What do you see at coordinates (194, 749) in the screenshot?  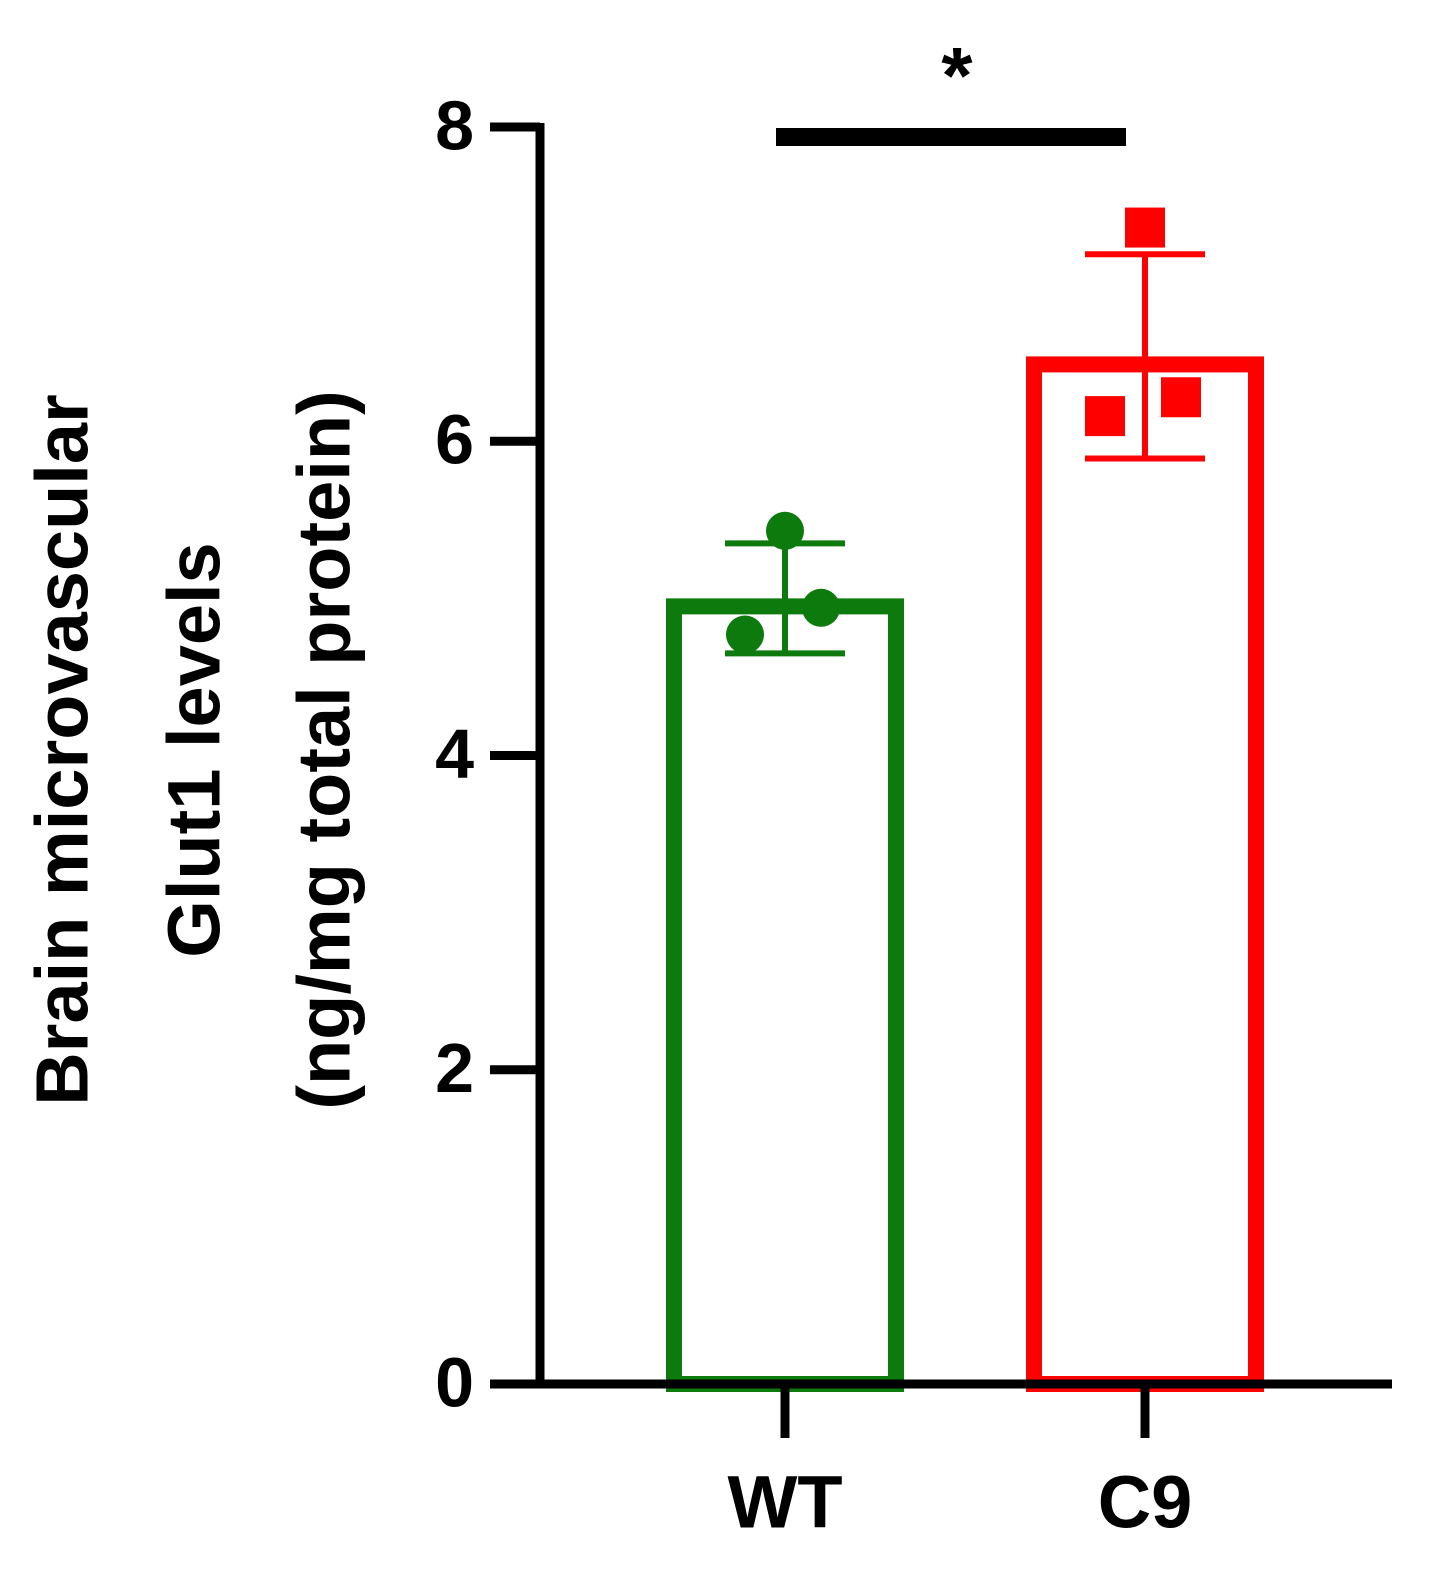 I see `y-axis-label: Glut1 levels` at bounding box center [194, 749].